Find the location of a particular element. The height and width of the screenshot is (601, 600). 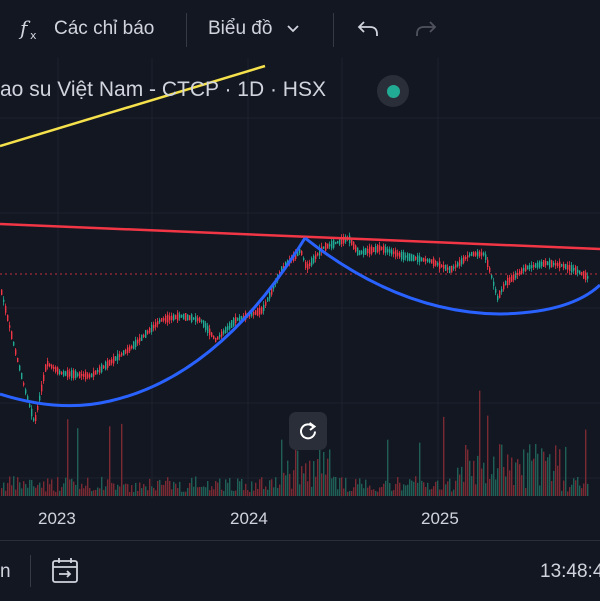

red-resistance-trendline is located at coordinates (300, 236).